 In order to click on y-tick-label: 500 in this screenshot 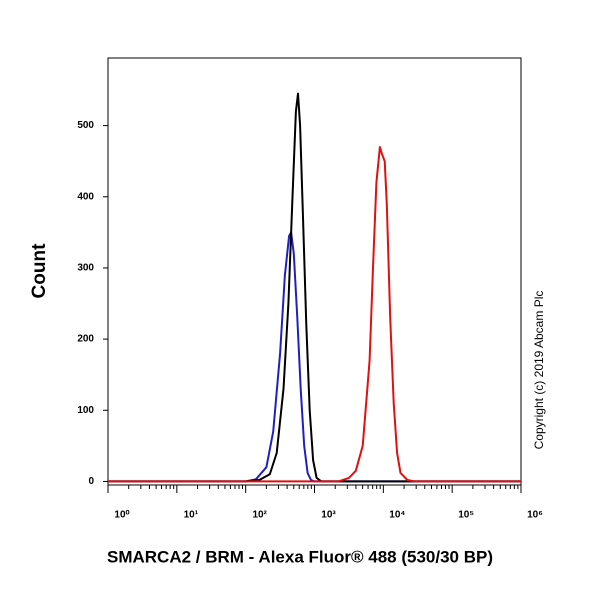, I will do `click(85, 125)`.